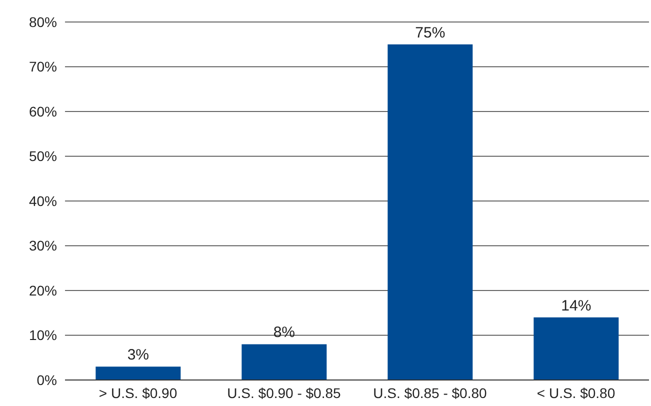  What do you see at coordinates (42, 111) in the screenshot?
I see `y-tick-label: 60%` at bounding box center [42, 111].